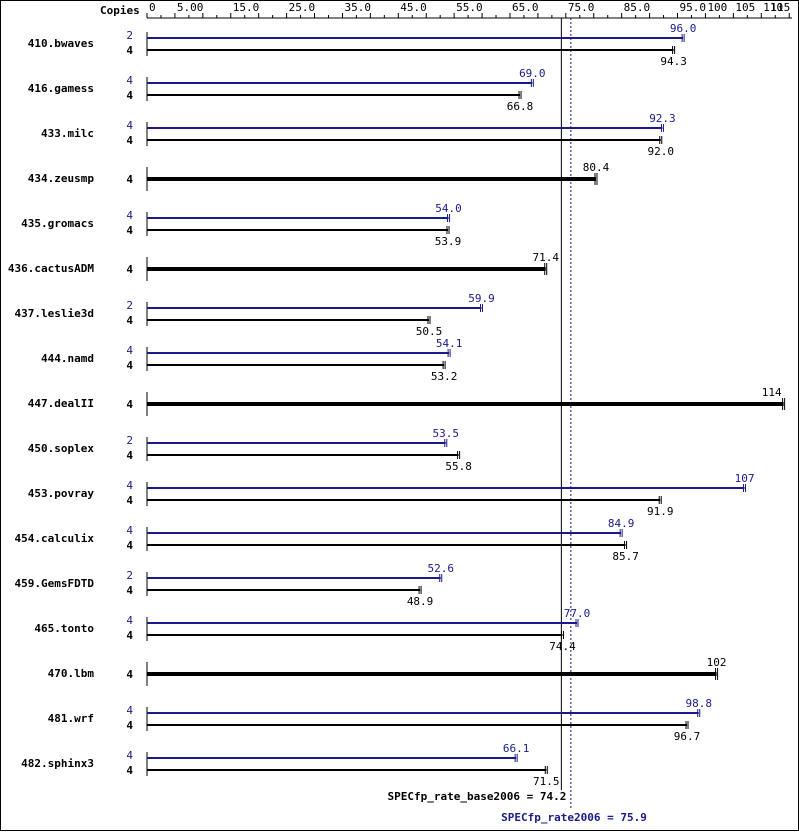 This screenshot has width=799, height=835. Describe the element at coordinates (532, 73) in the screenshot. I see `peak-value-label: 69.0` at that location.